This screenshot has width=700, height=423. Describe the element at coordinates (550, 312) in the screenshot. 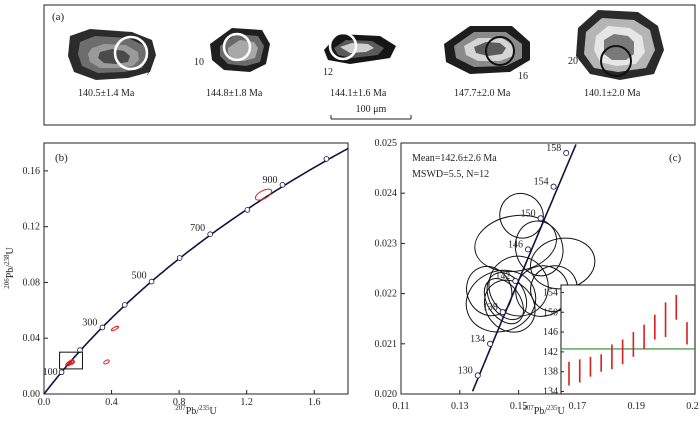

I see `inset-y-tick-label-4: 150` at that location.